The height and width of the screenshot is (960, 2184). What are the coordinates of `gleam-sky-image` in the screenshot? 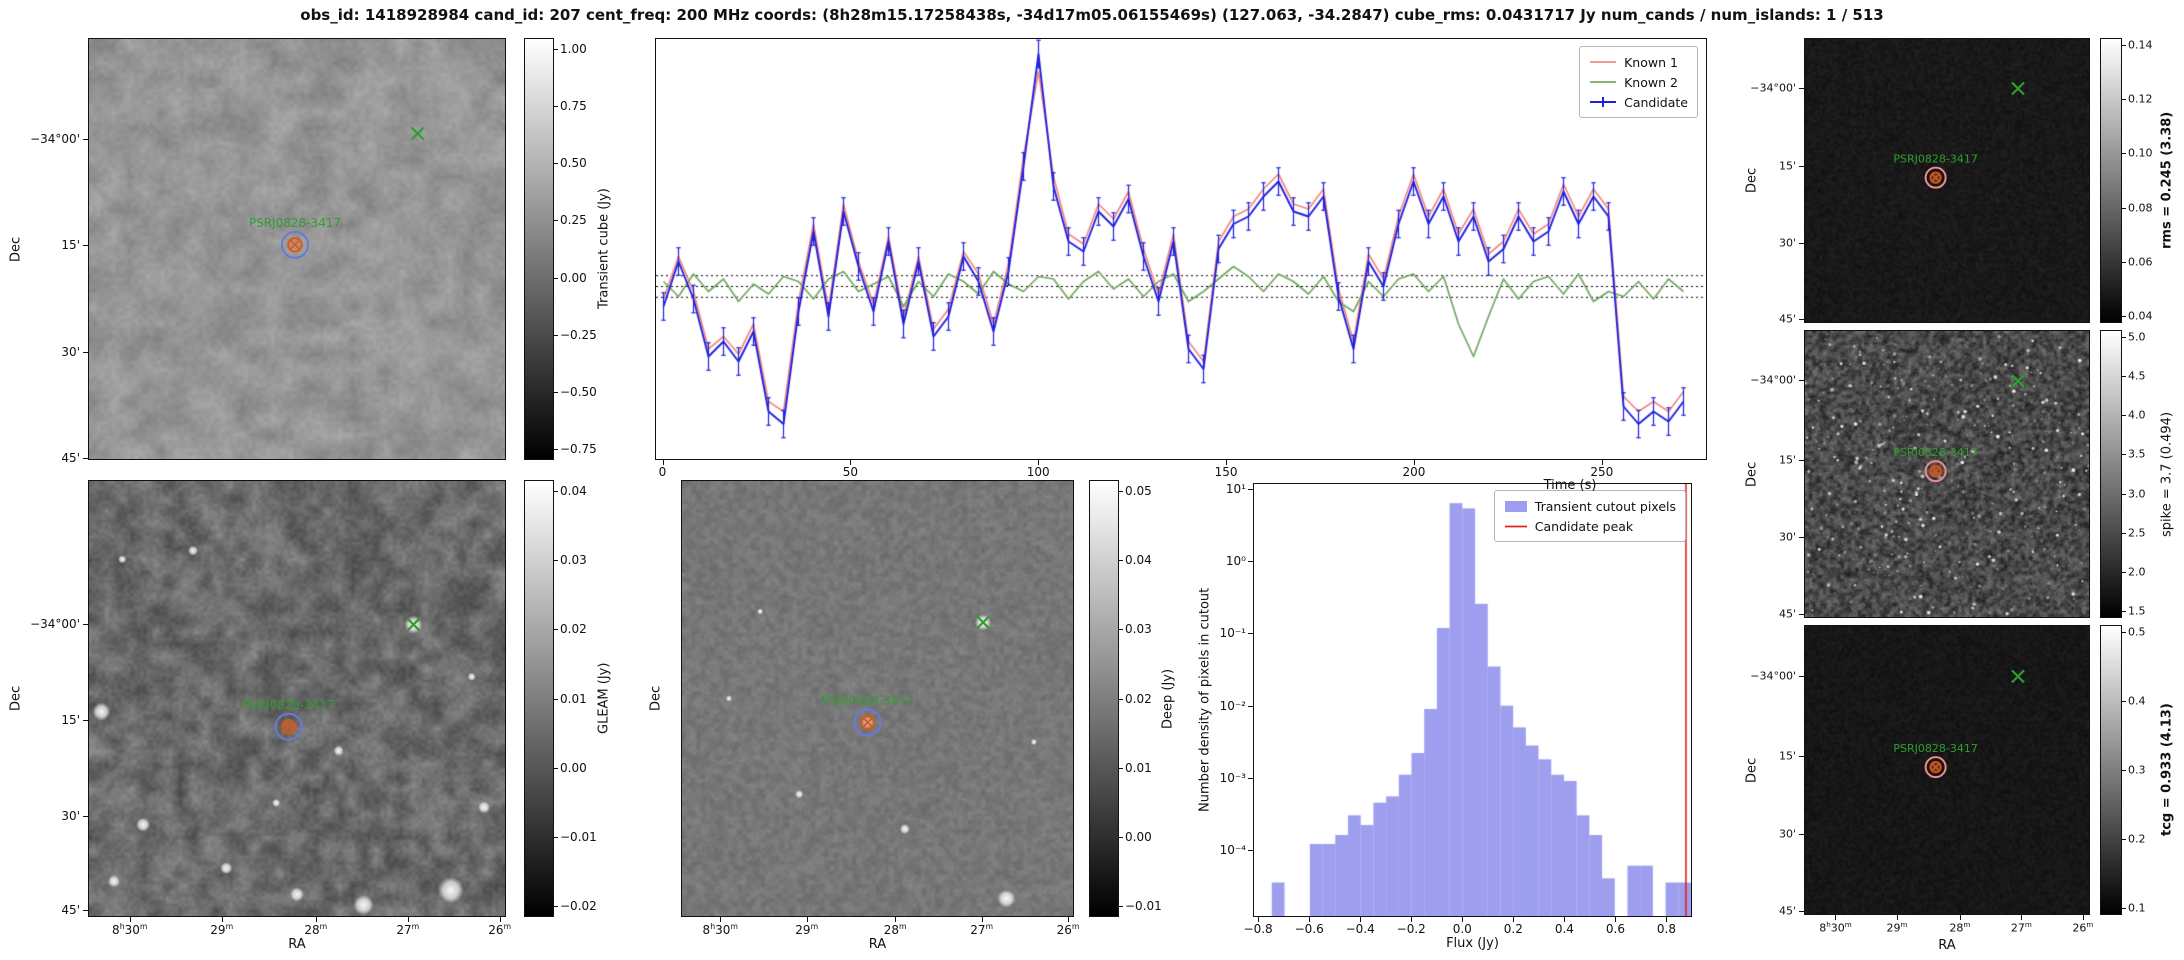 It's located at (297, 698).